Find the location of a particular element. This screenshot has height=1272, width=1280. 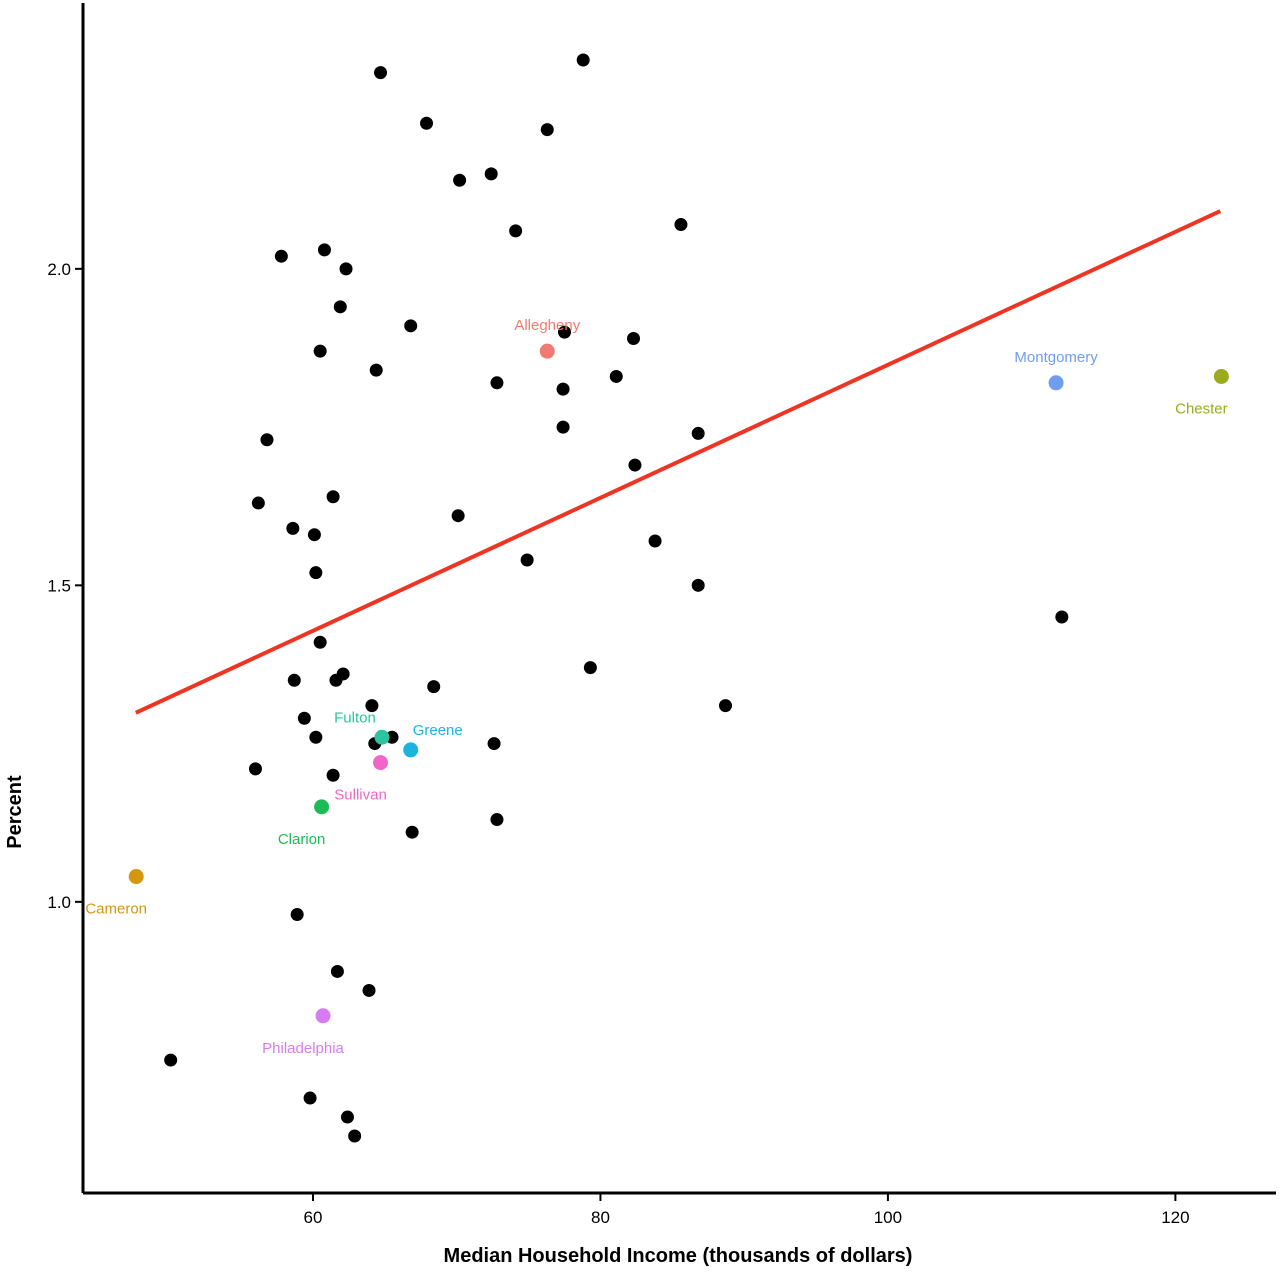

highlight-point-clarion is located at coordinates (322, 807).